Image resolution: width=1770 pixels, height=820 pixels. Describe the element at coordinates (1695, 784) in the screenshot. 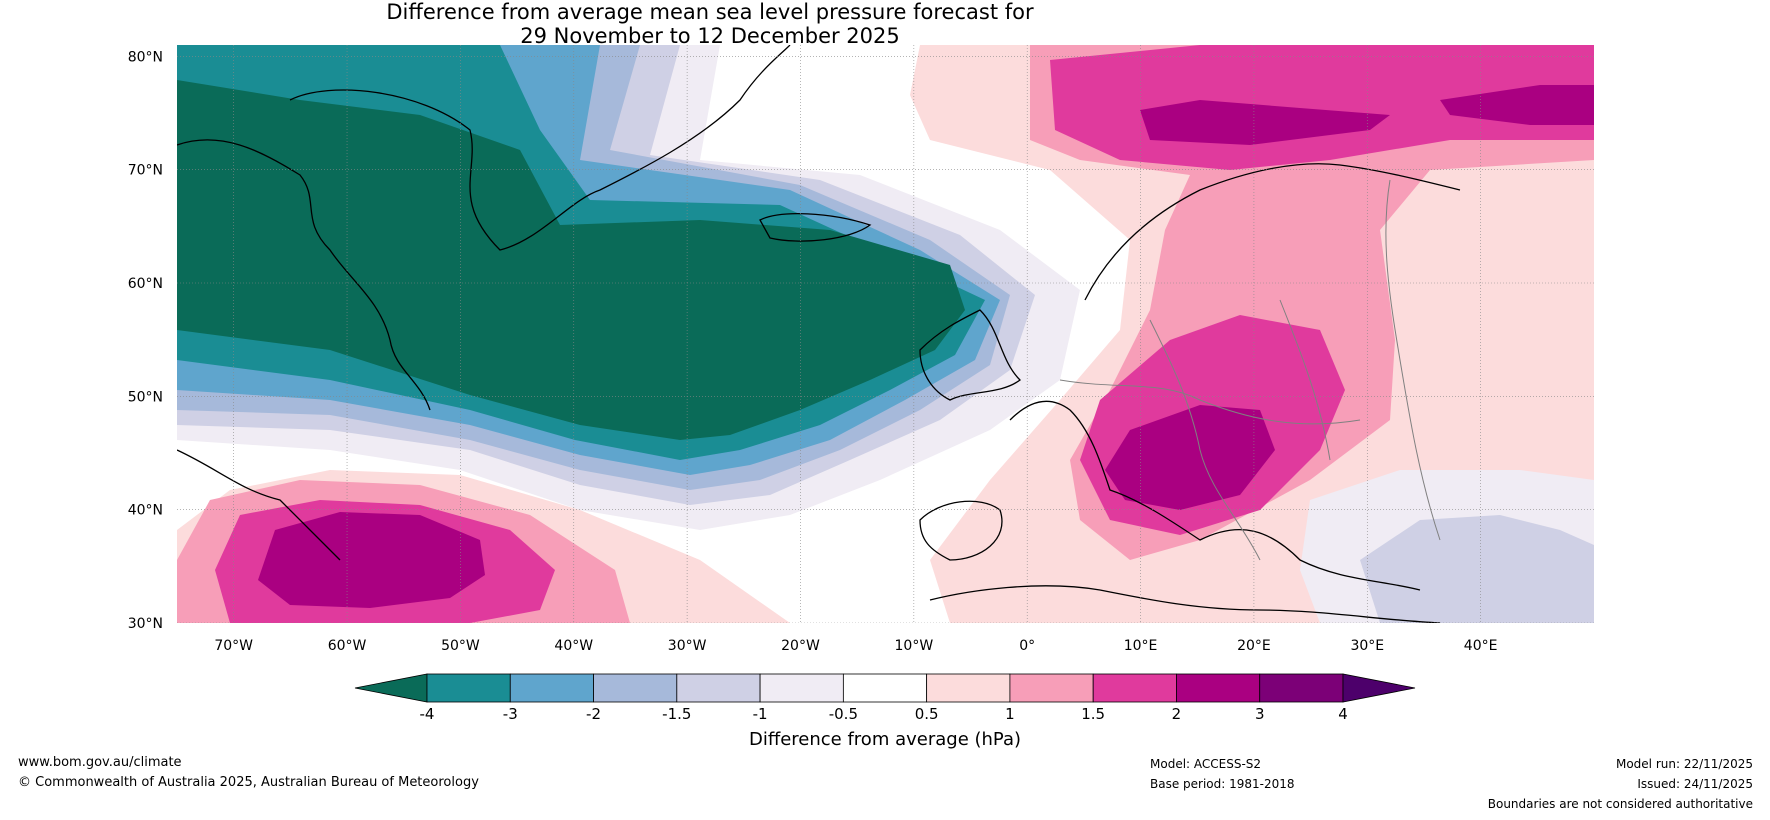

I see `footer-issued: Issued: 24/11/2025` at that location.